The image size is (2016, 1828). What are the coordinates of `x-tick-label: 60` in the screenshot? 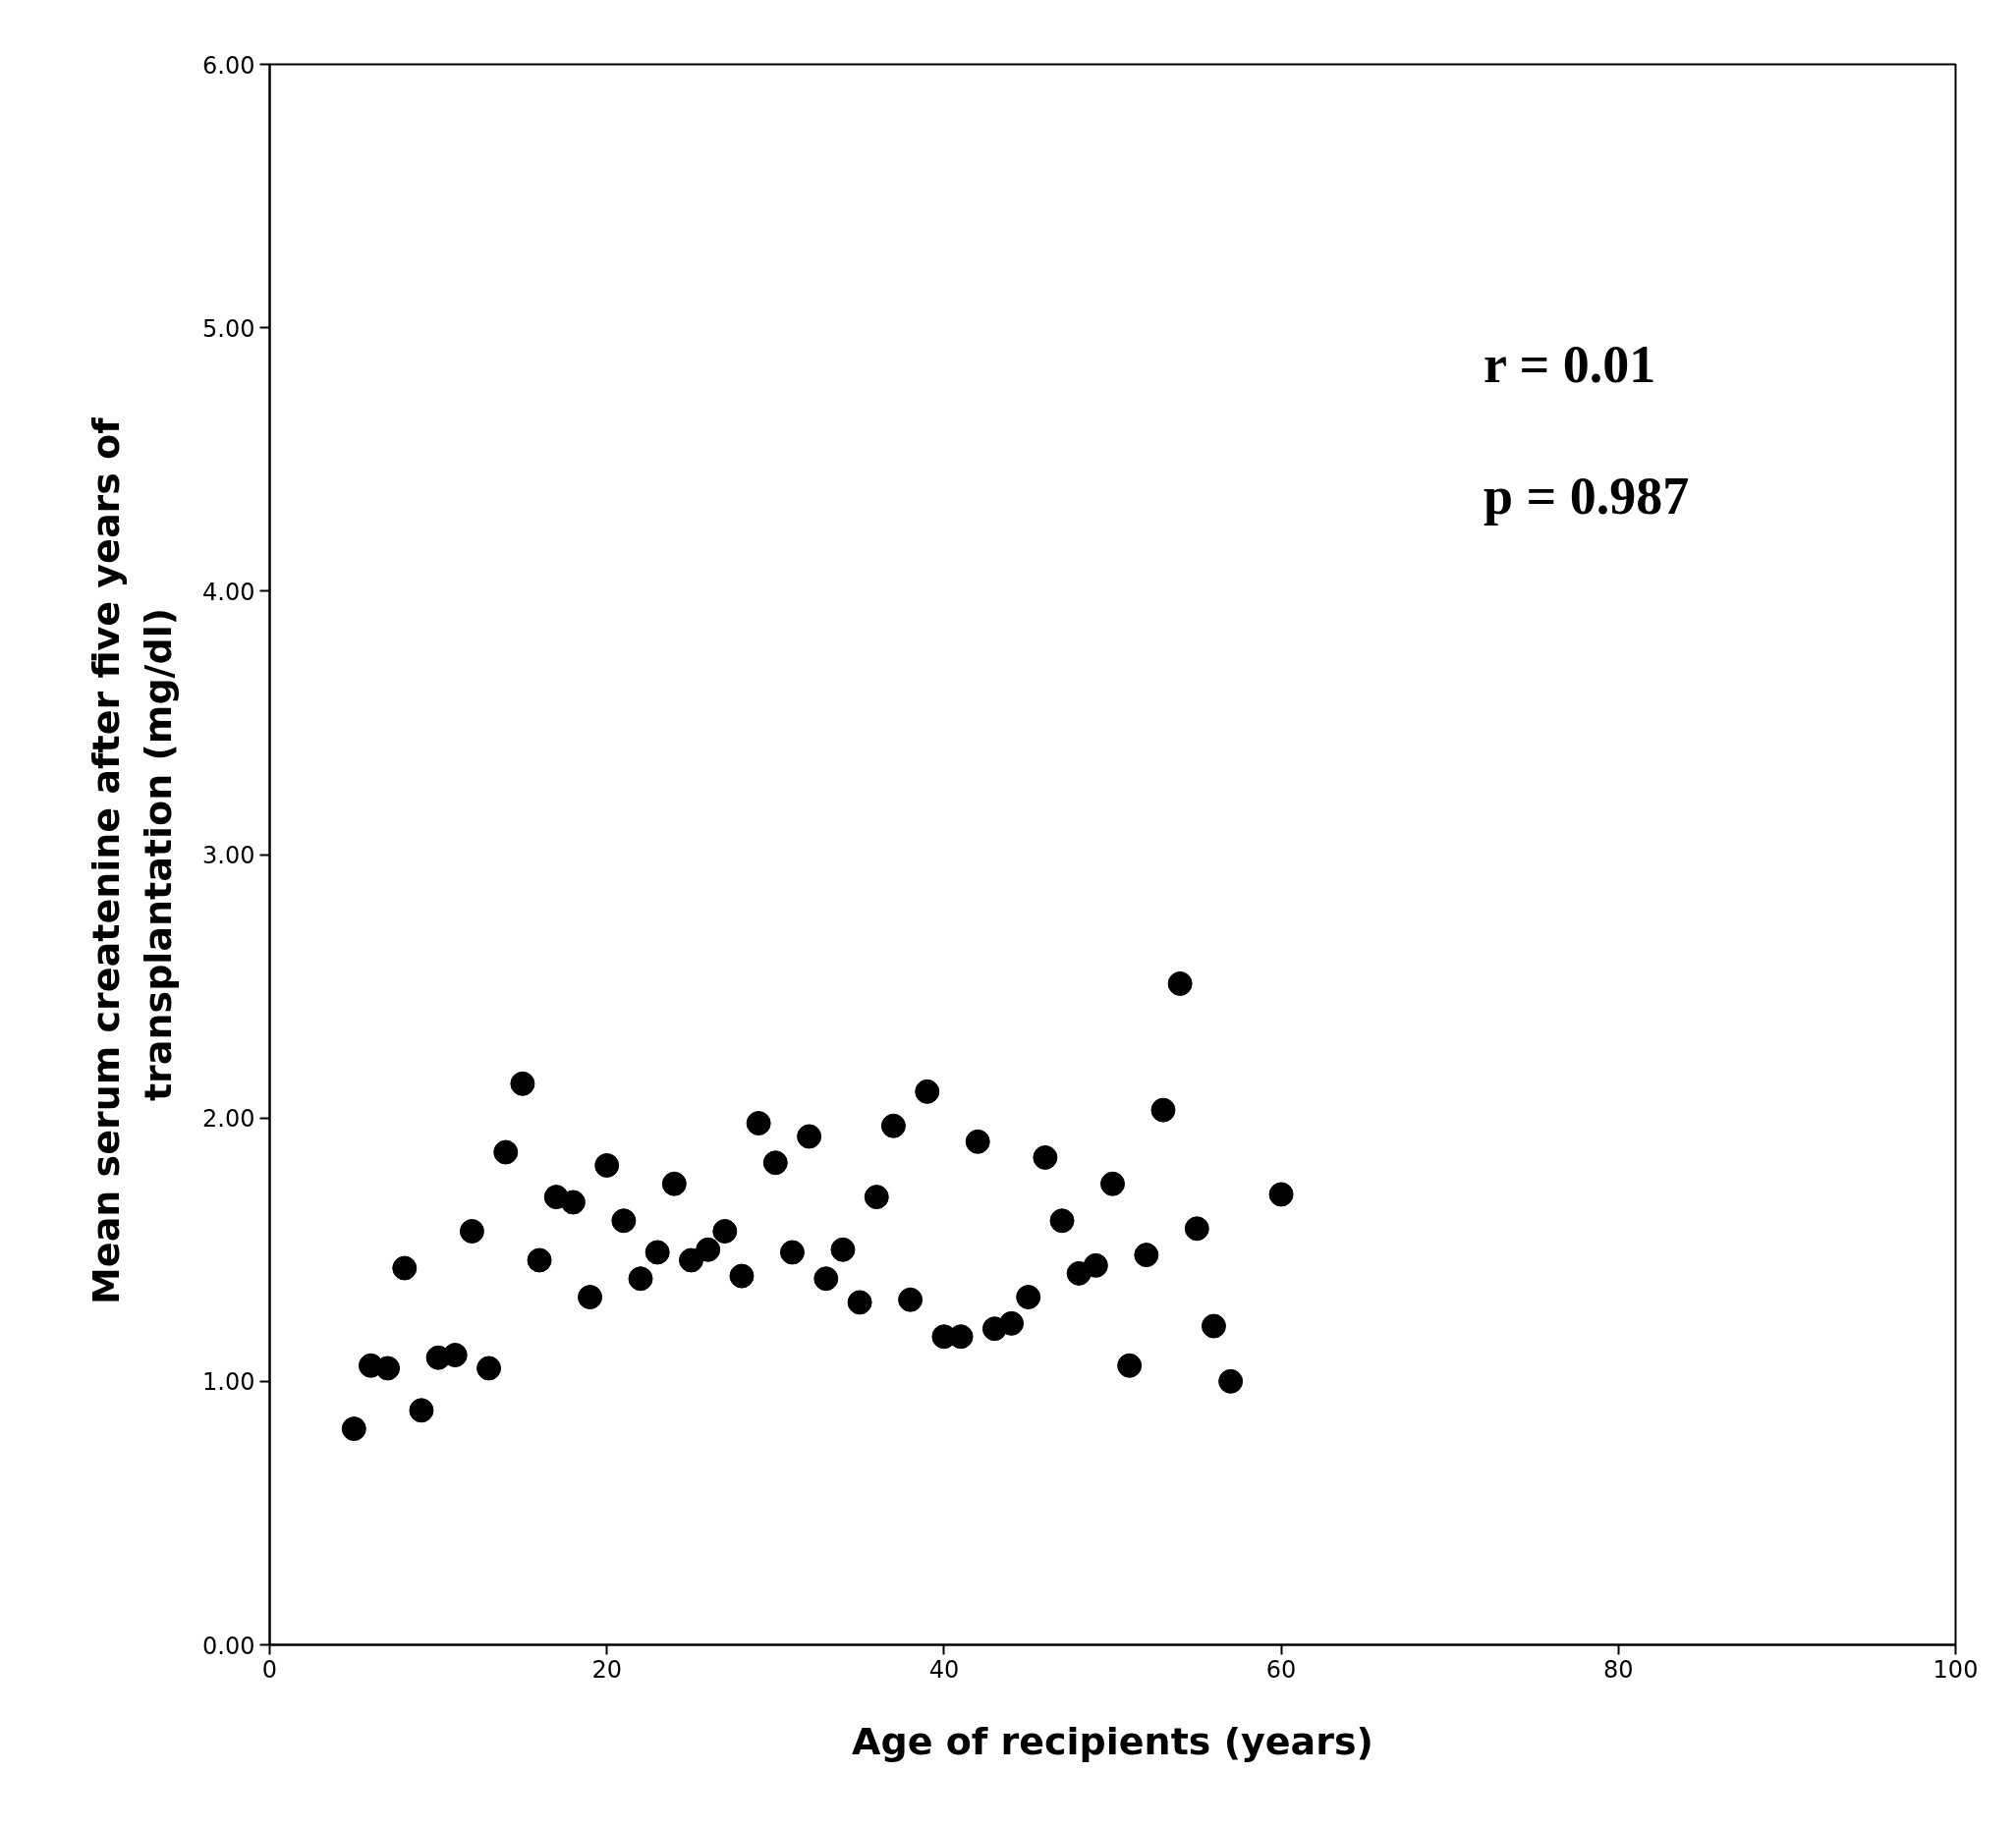 It's located at (1281, 1669).